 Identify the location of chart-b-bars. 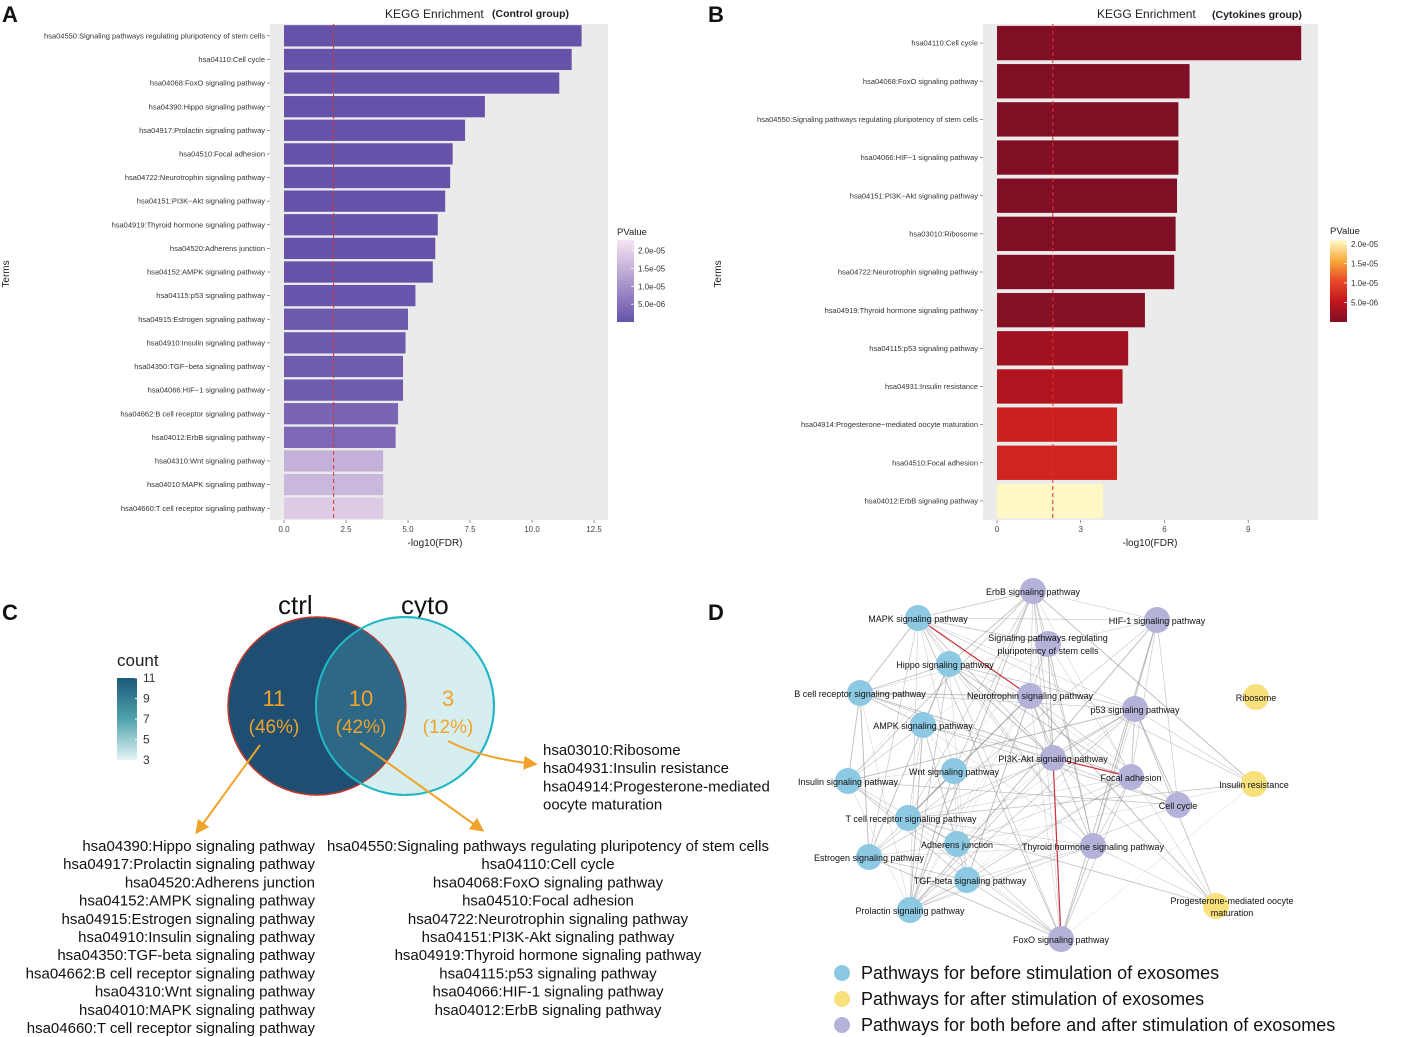
(1149, 272).